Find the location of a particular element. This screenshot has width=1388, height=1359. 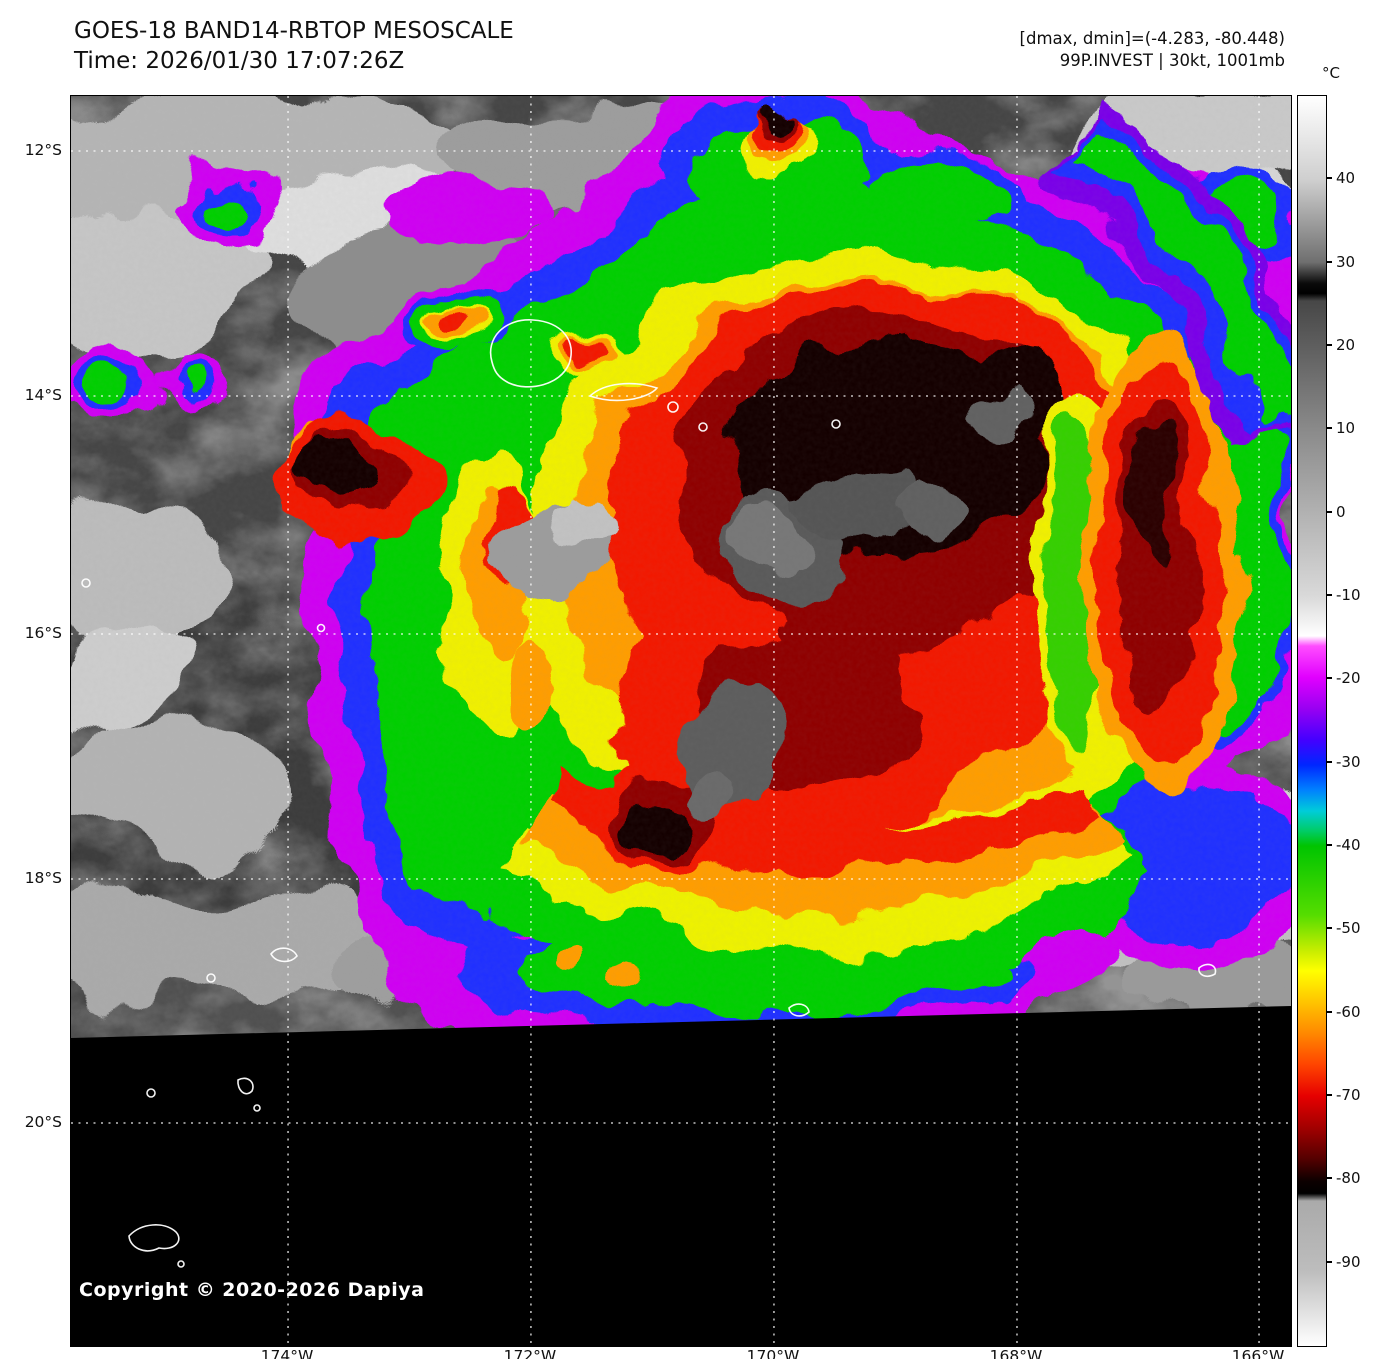

product-title: GOES-18 BAND14-RBTOP MESOSCALE is located at coordinates (294, 31).